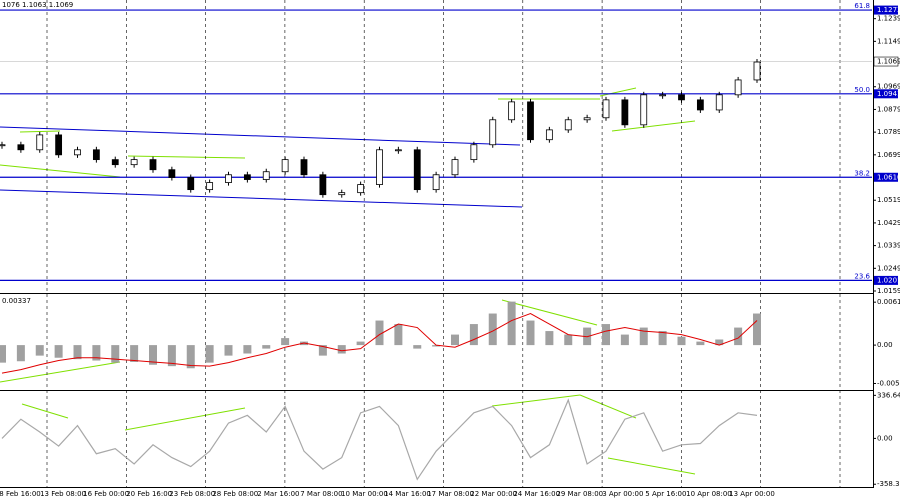  I want to click on x-tick-label: 2 Mar 16:00, so click(278, 494).